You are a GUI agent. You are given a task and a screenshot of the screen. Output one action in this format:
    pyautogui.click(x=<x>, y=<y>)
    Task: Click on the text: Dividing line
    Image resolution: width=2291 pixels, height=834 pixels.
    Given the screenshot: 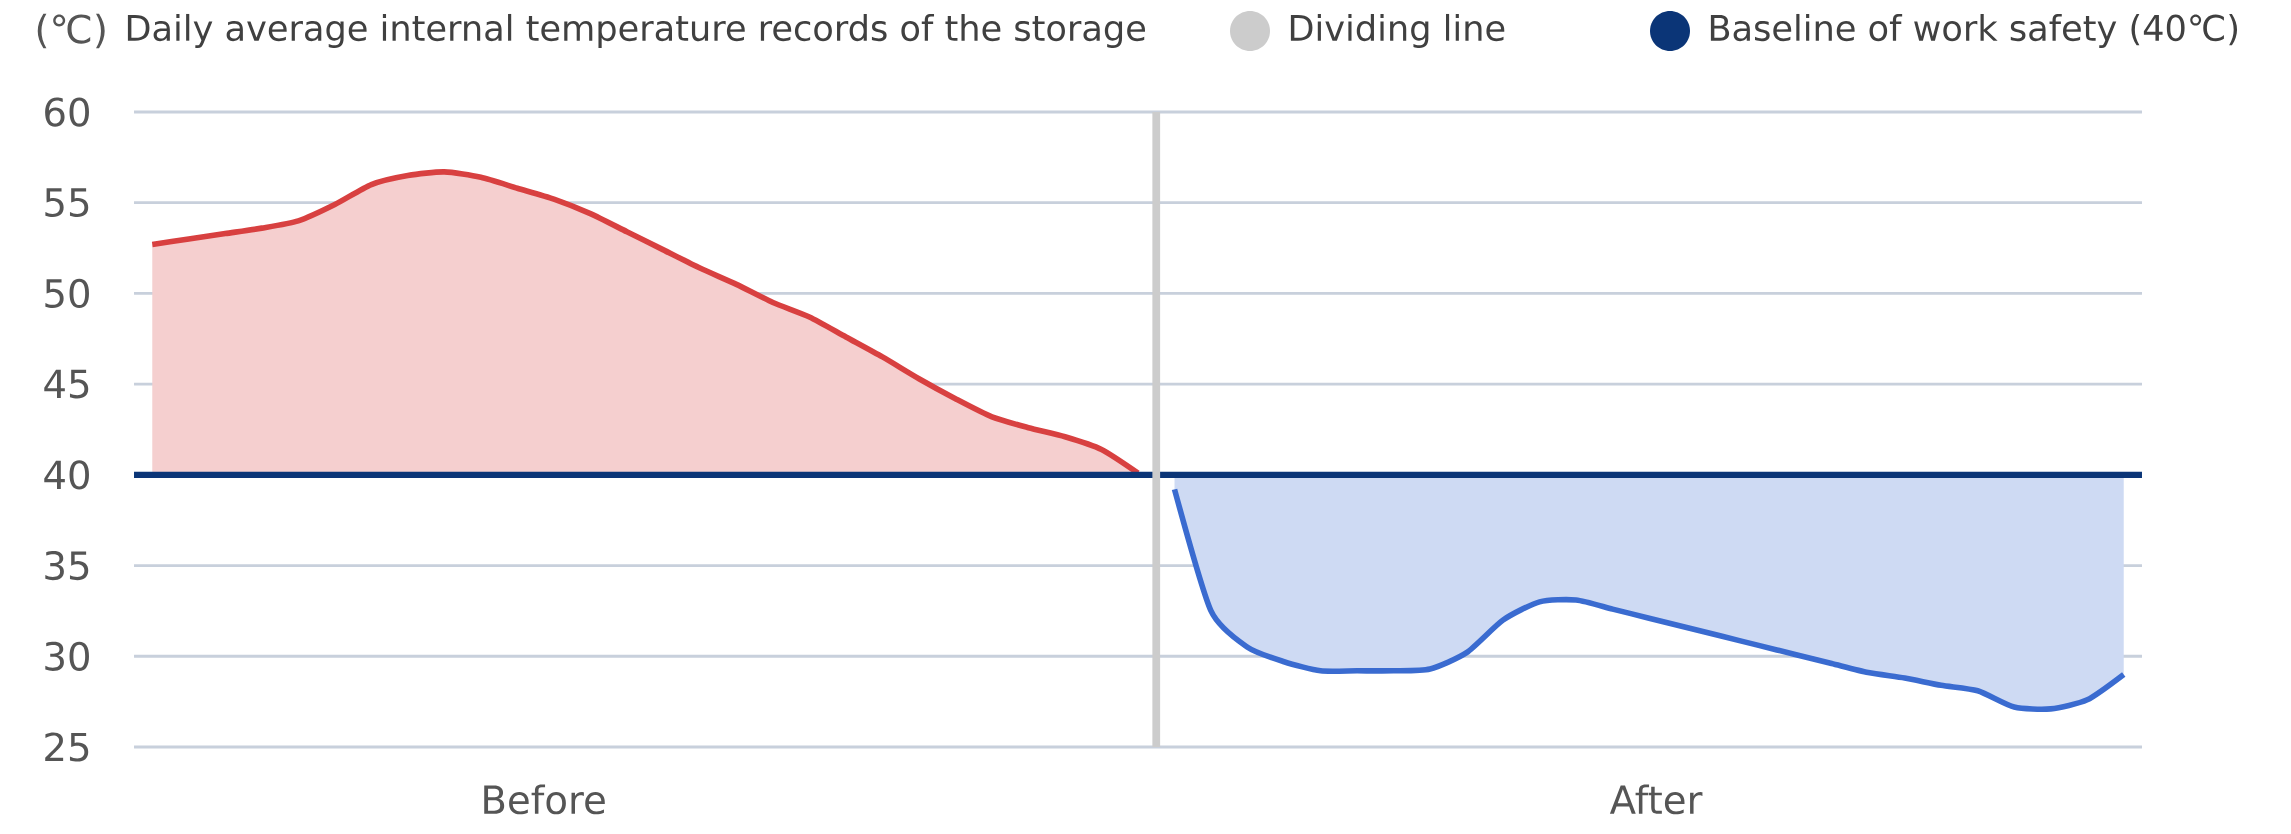 What is the action you would take?
    pyautogui.click(x=1397, y=31)
    